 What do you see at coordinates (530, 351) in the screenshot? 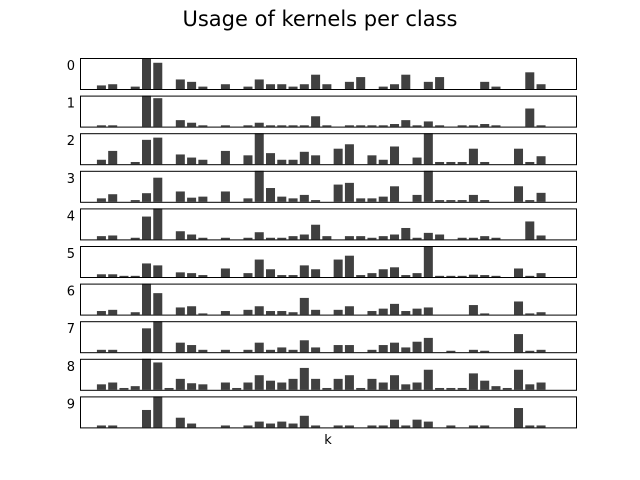
I see `bar-class-7-k38` at bounding box center [530, 351].